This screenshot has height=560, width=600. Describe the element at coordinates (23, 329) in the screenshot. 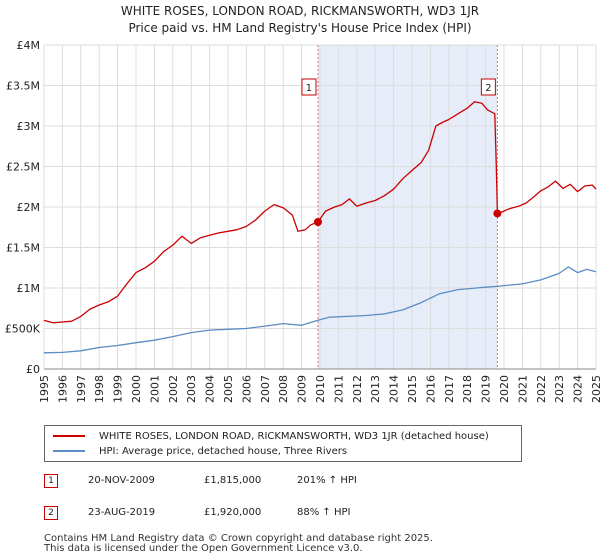

I see `y-tick-label: £500K` at that location.